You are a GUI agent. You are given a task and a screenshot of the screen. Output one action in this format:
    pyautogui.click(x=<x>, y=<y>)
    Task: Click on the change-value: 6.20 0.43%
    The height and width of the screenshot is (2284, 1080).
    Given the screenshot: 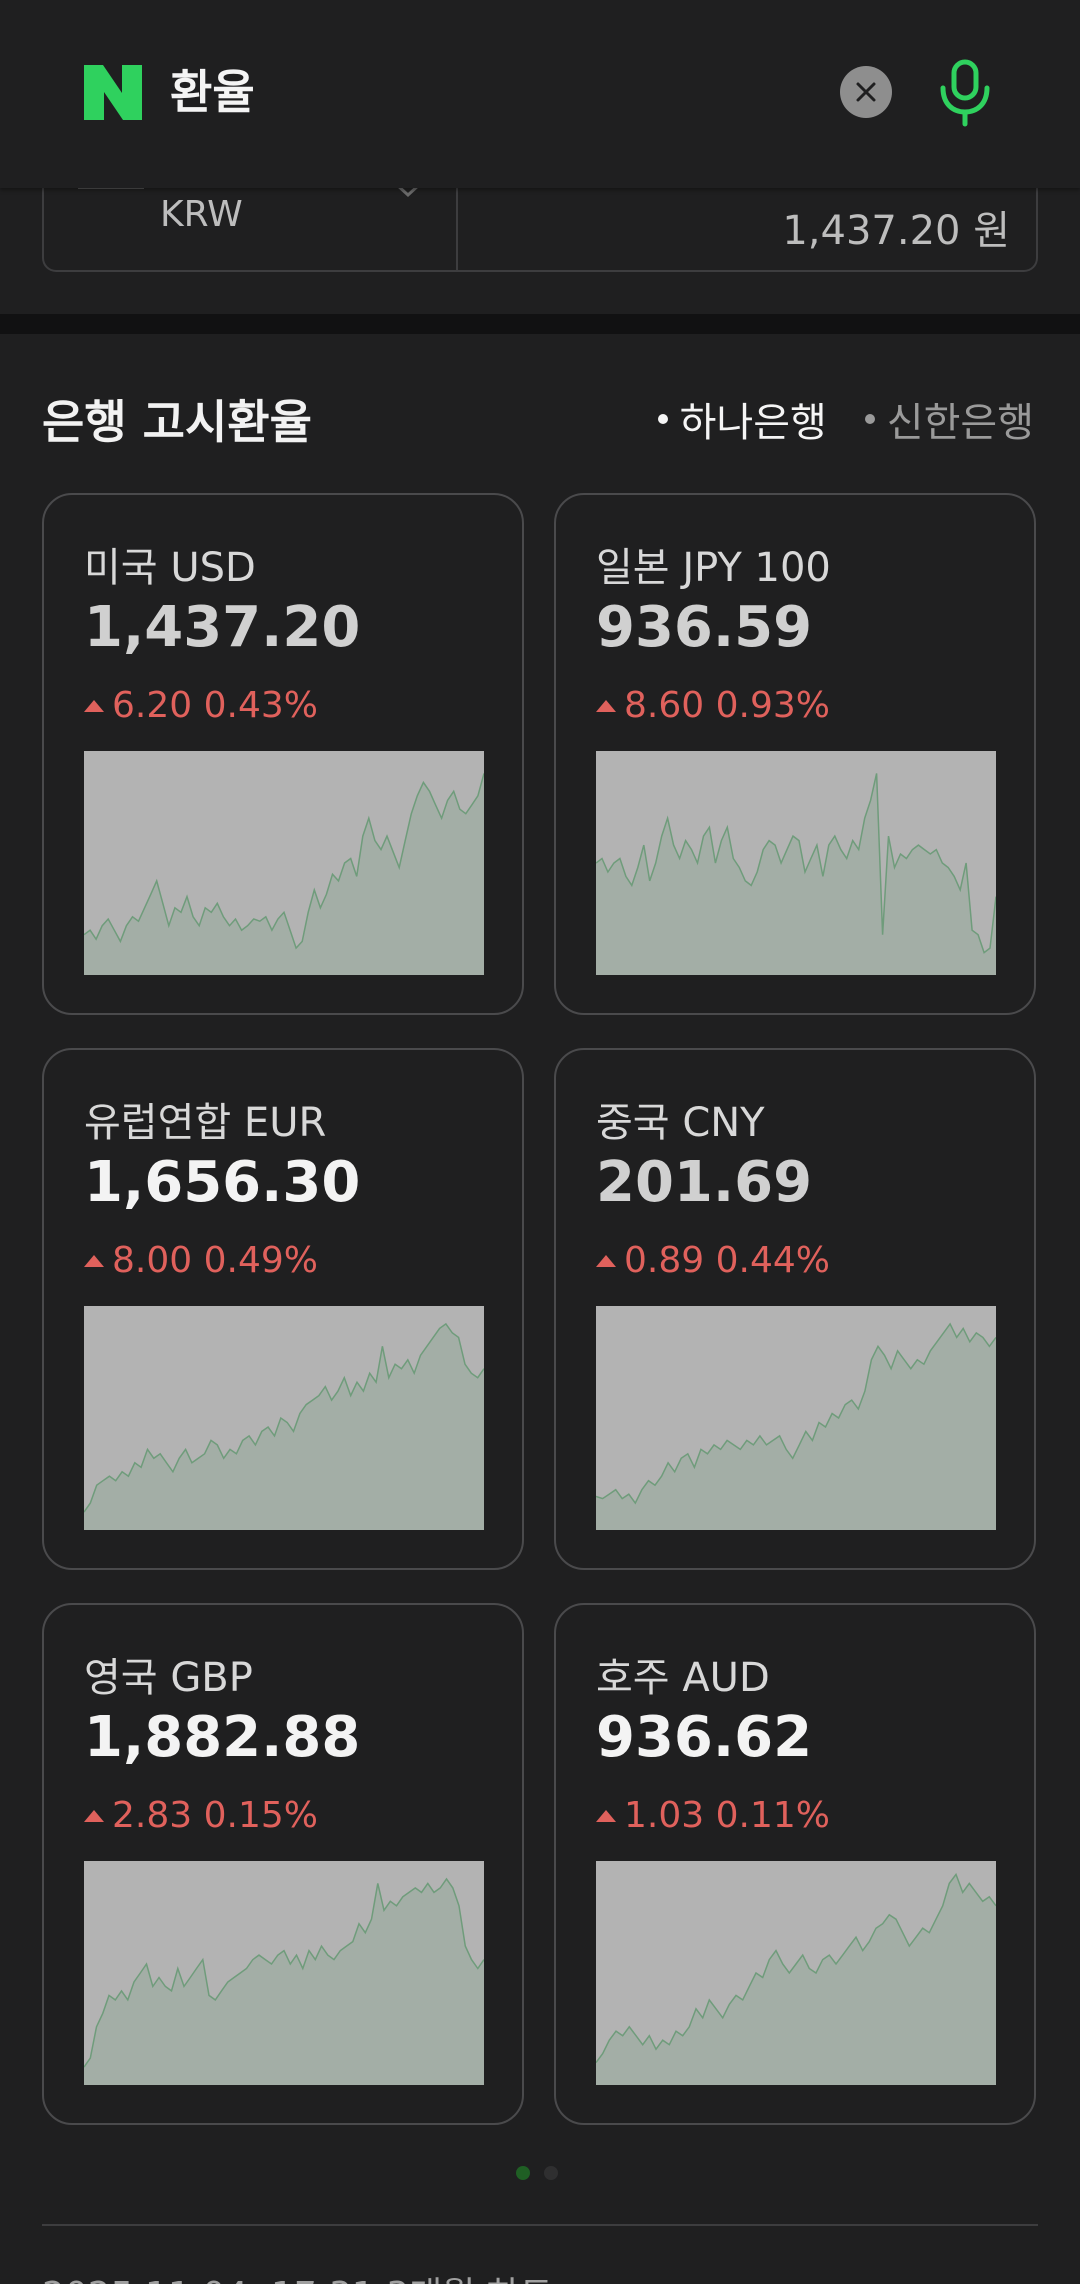 What is the action you would take?
    pyautogui.click(x=215, y=705)
    